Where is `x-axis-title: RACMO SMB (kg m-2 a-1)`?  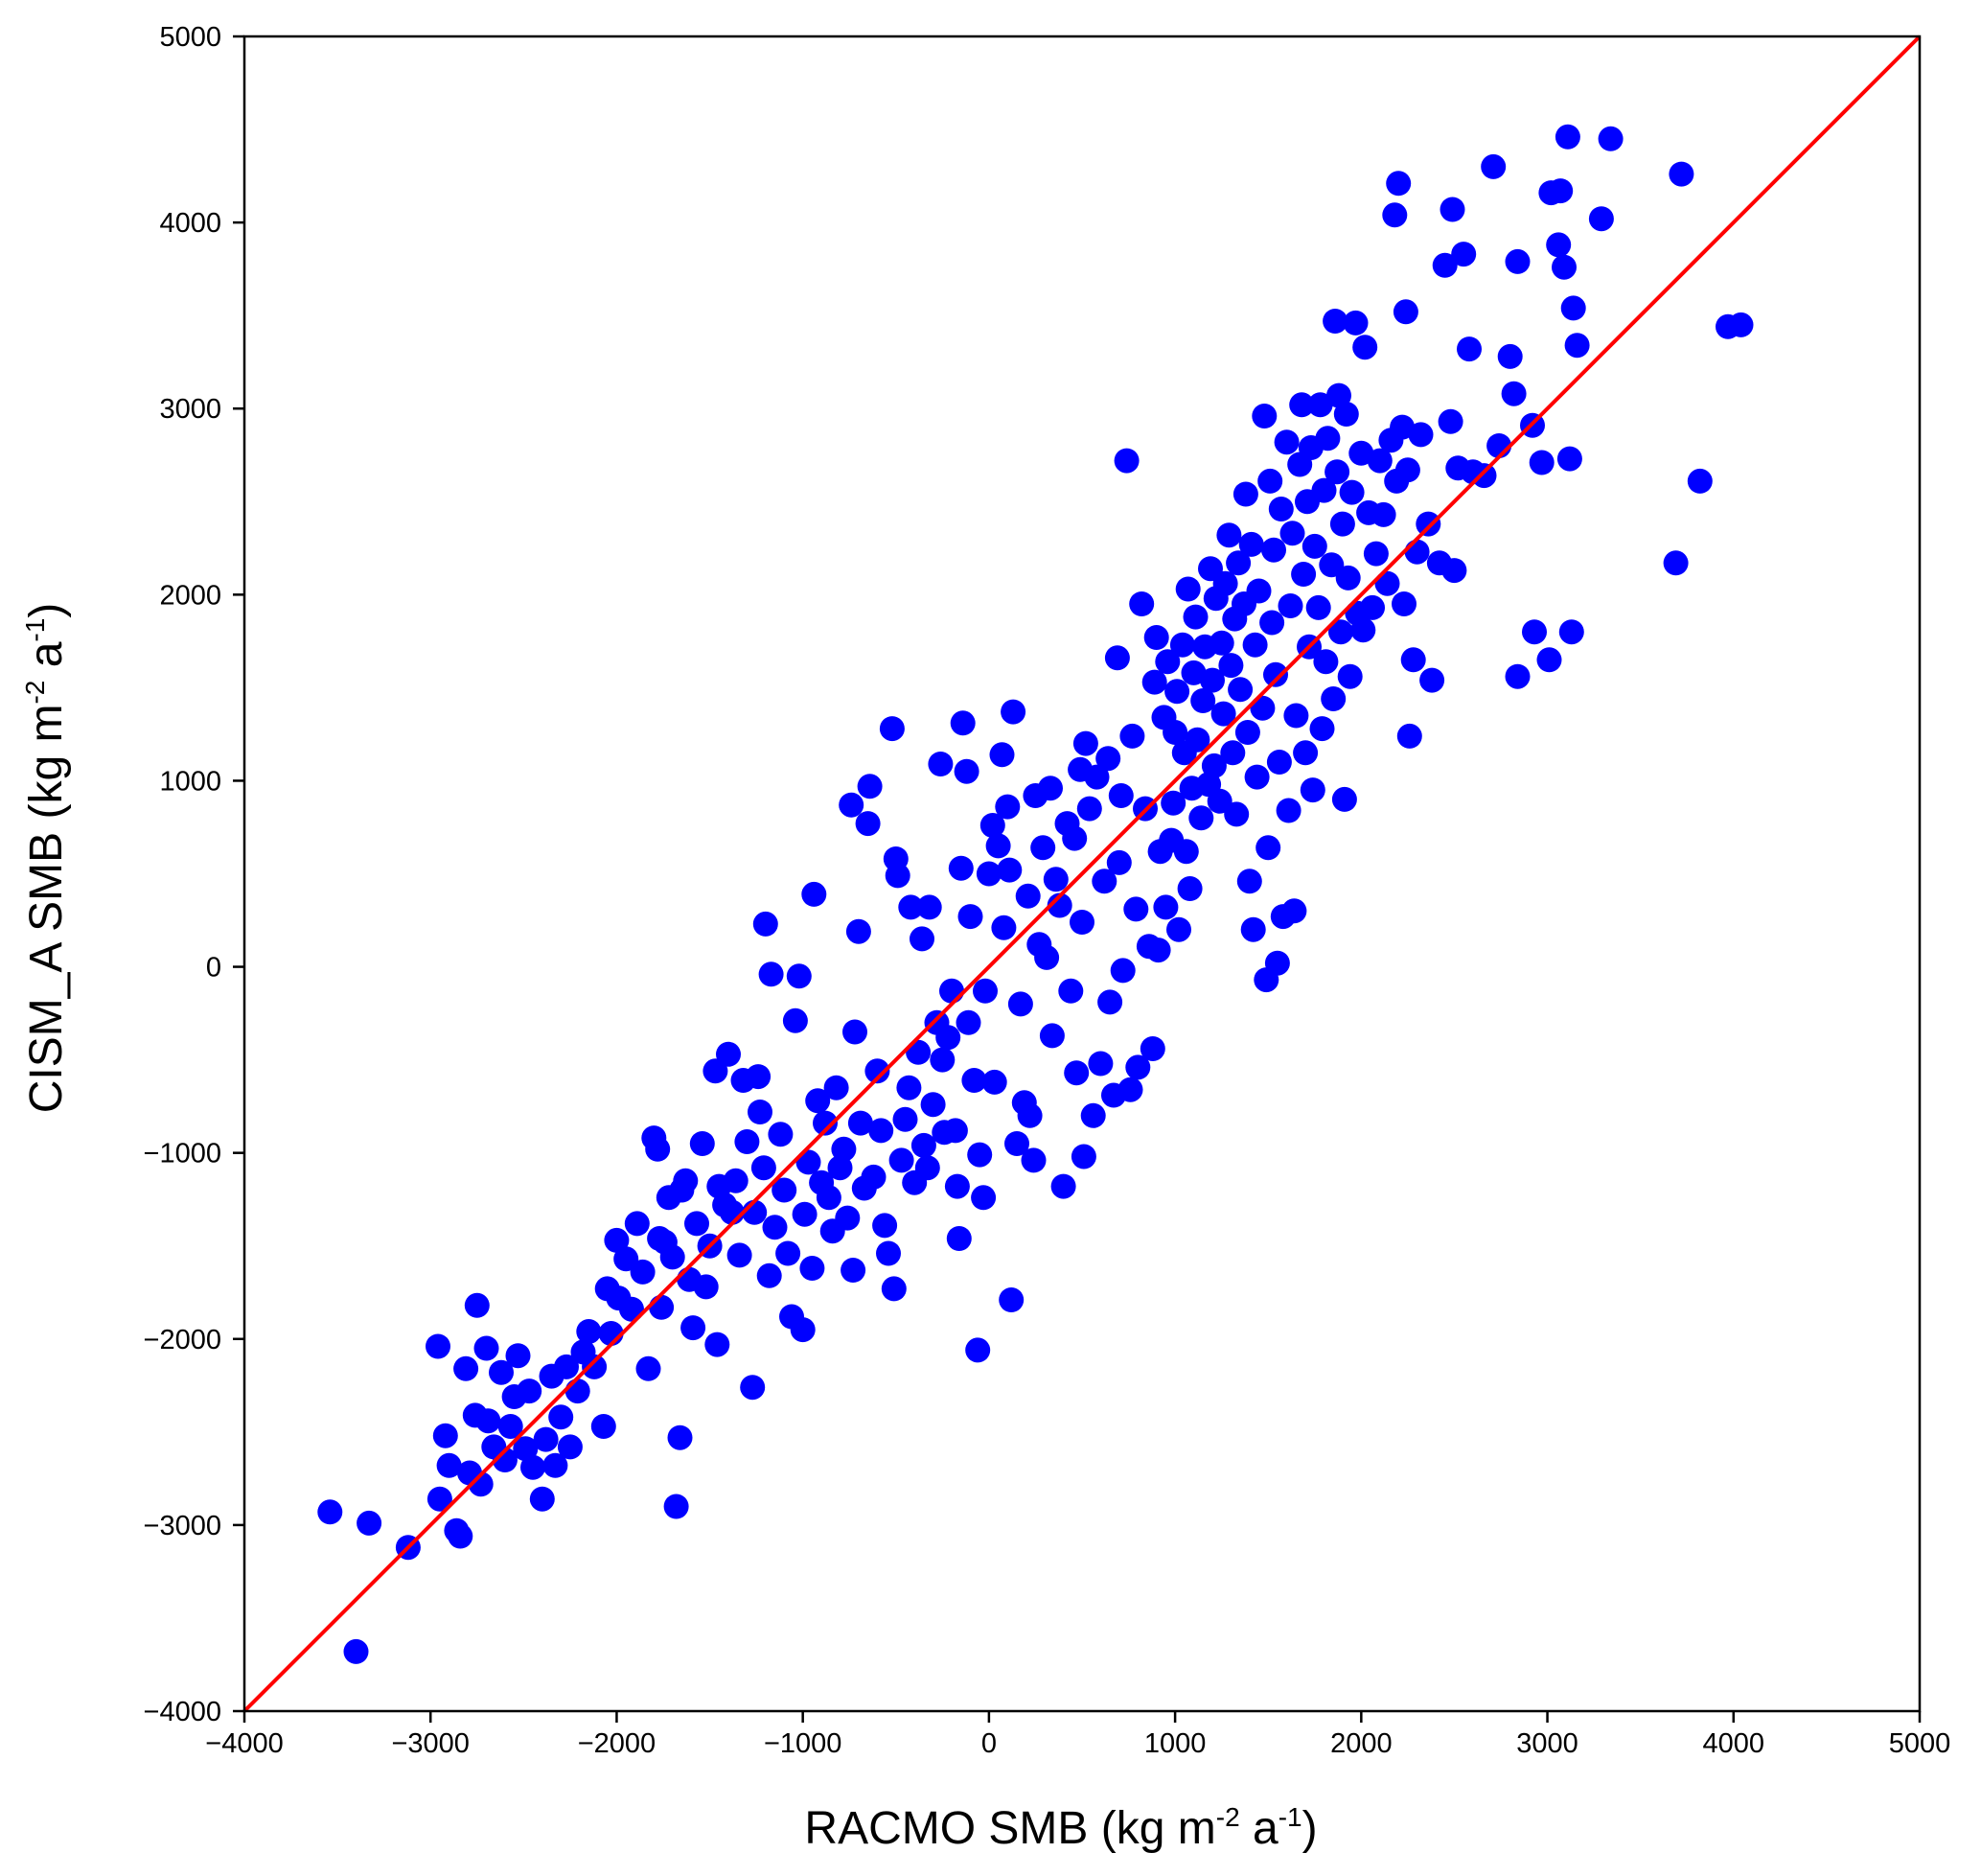
x-axis-title: RACMO SMB (kg m-2 a-1) is located at coordinates (1060, 1828).